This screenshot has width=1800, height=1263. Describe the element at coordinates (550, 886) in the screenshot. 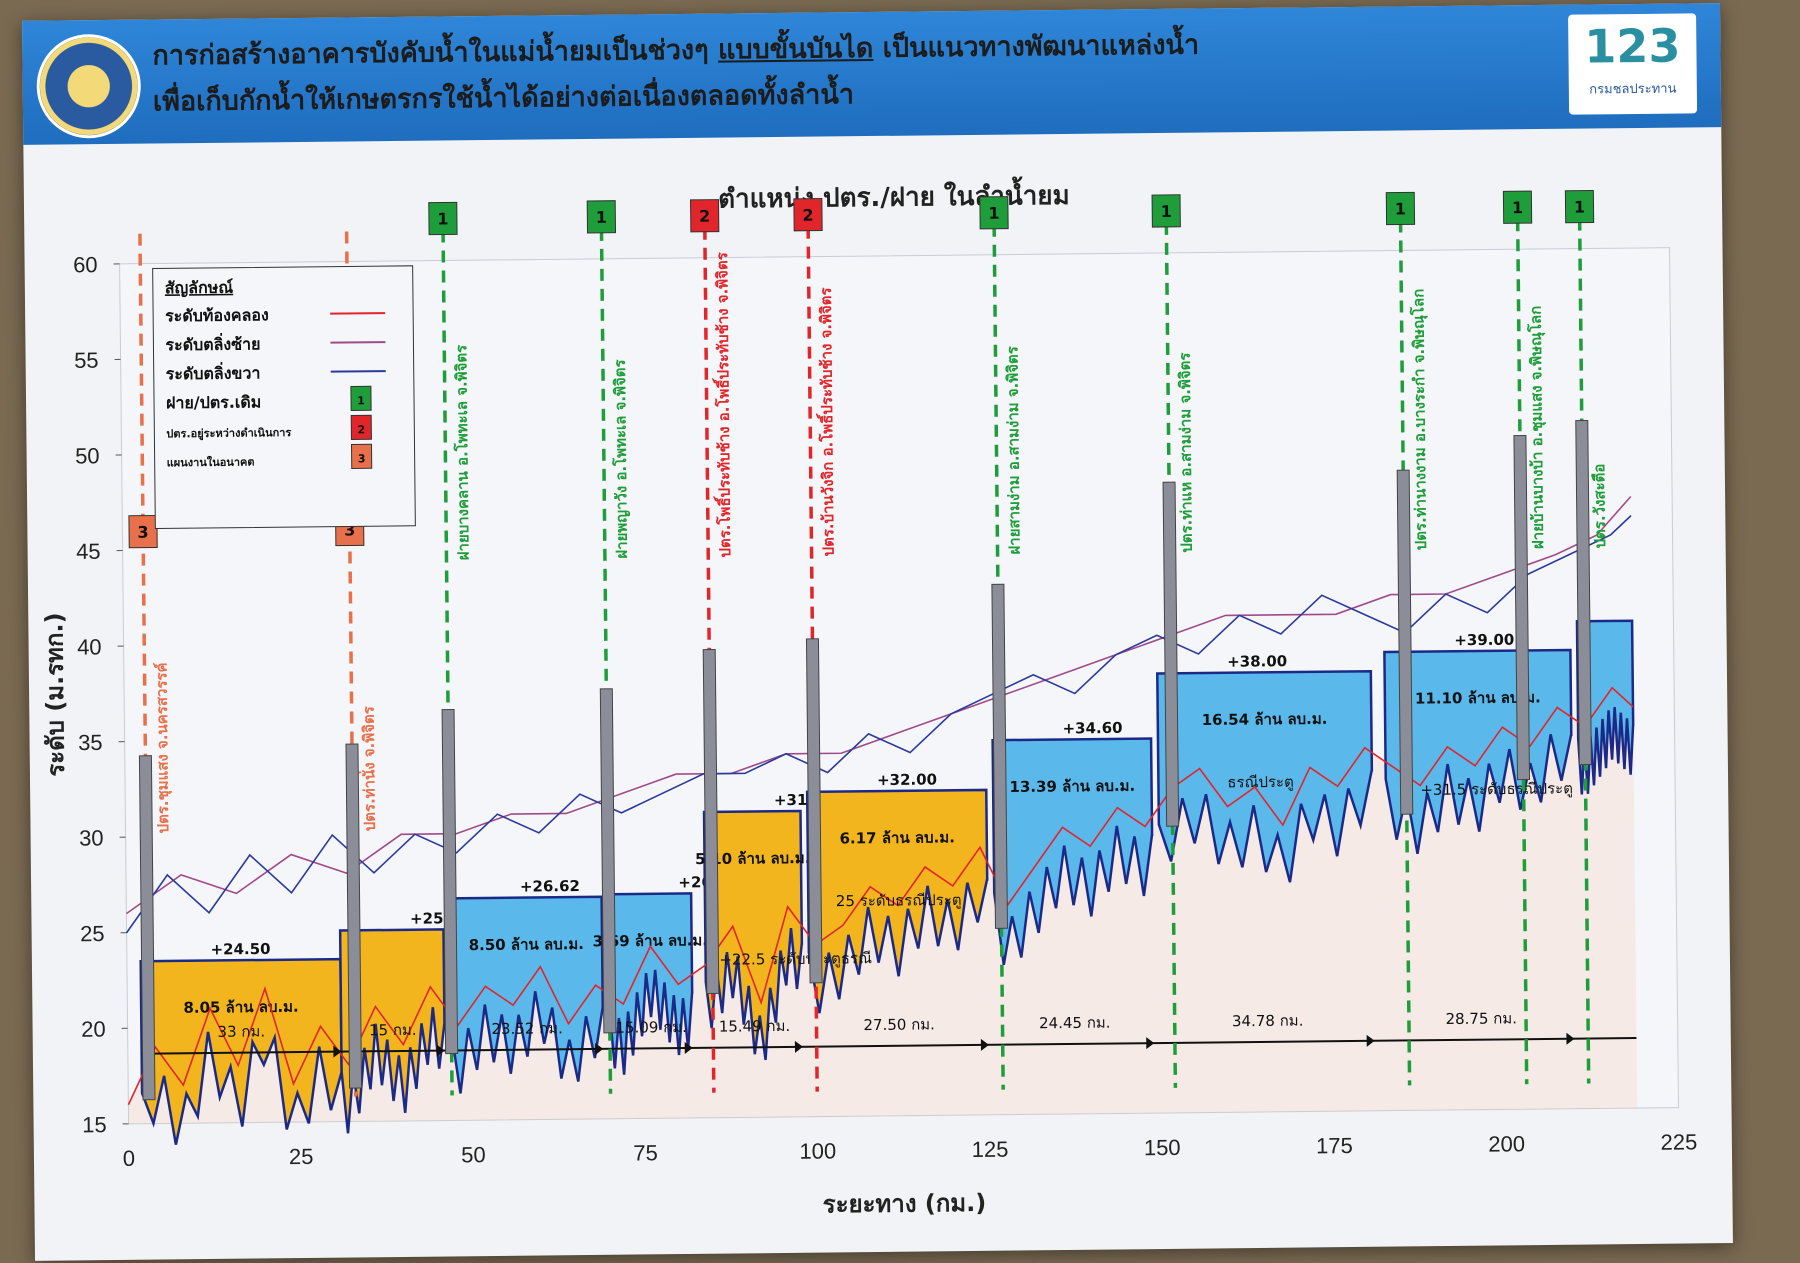

I see `pool-level-label: +26.62` at that location.